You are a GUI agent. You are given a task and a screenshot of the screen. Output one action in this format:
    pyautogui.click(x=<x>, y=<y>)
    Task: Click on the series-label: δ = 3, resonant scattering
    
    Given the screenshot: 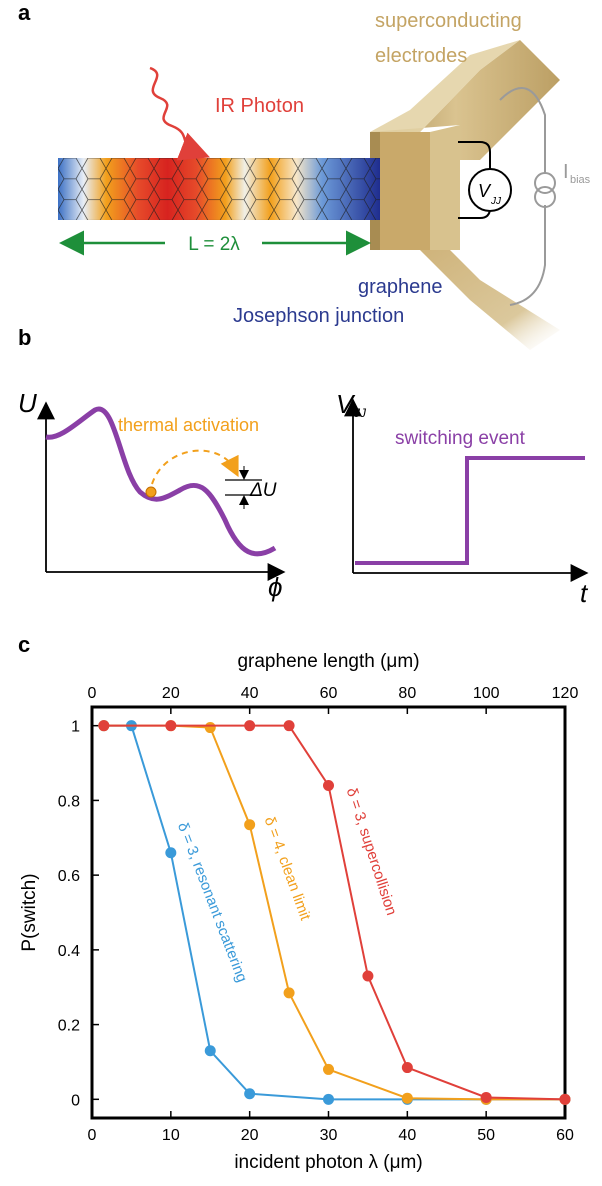 What is the action you would take?
    pyautogui.click(x=212, y=902)
    